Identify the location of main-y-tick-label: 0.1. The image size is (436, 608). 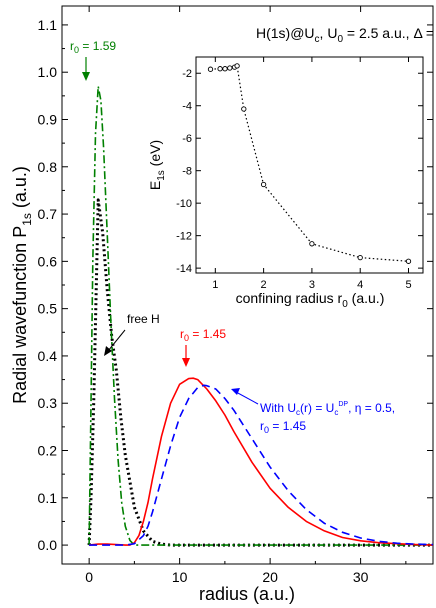
(48, 498).